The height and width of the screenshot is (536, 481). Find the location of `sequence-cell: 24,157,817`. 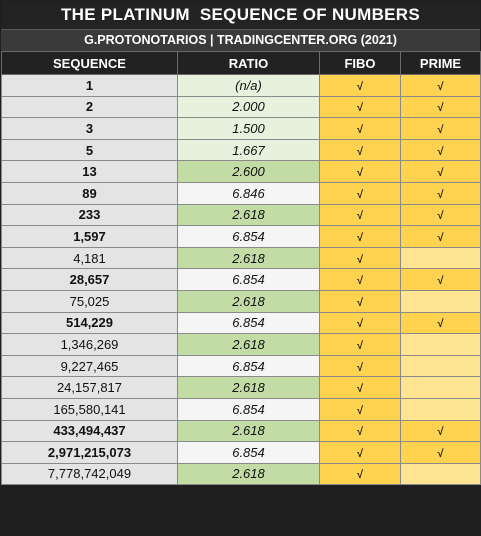

sequence-cell: 24,157,817 is located at coordinates (89, 387).